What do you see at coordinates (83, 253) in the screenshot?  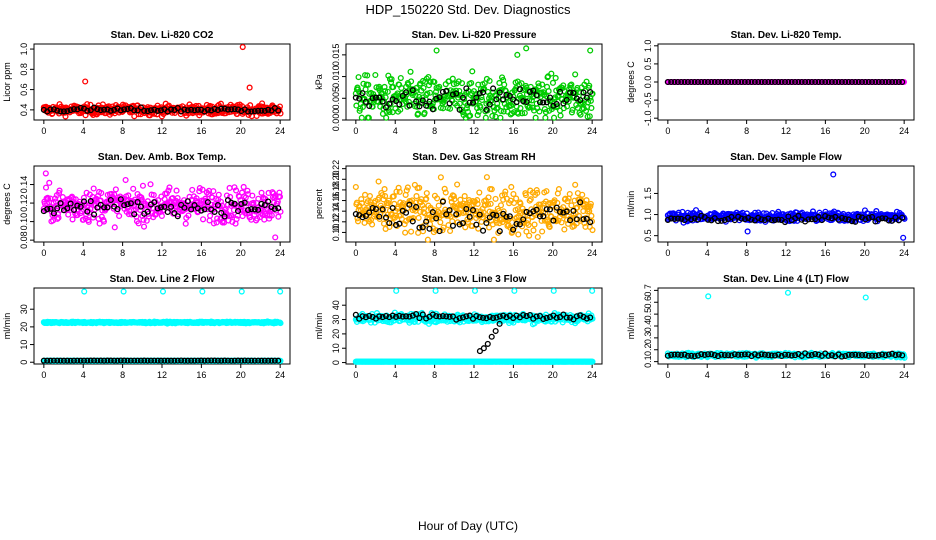 I see `x-tick-label: 4` at bounding box center [83, 253].